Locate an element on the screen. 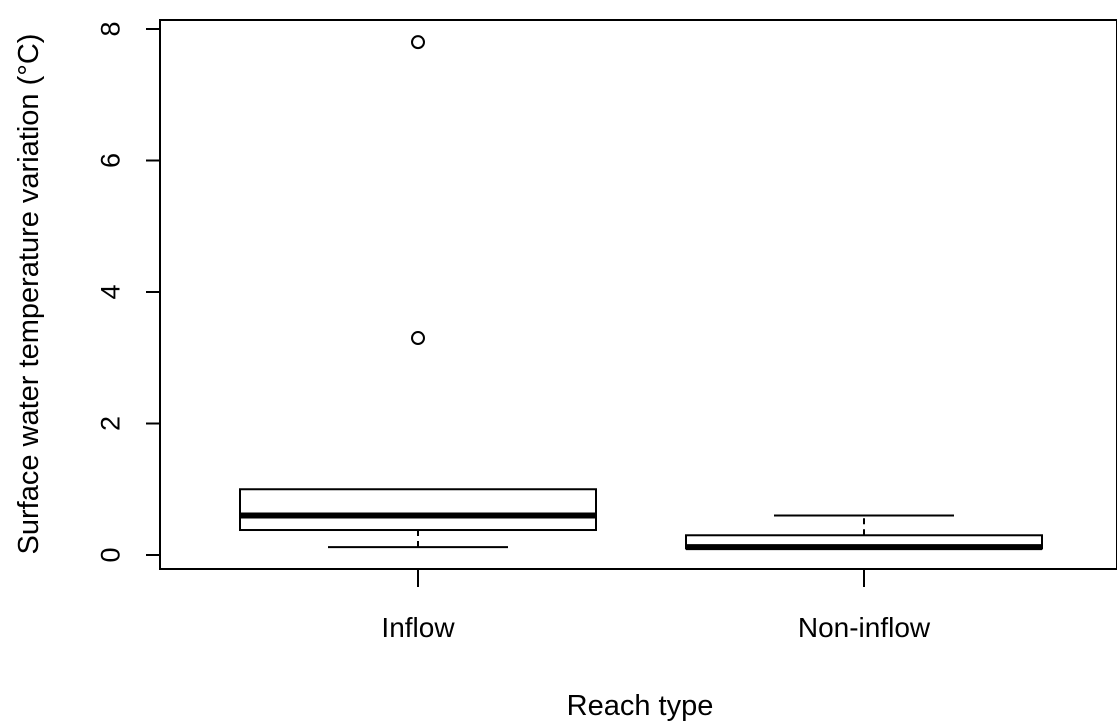  x-tick-label: Non-inflow is located at coordinates (864, 627).